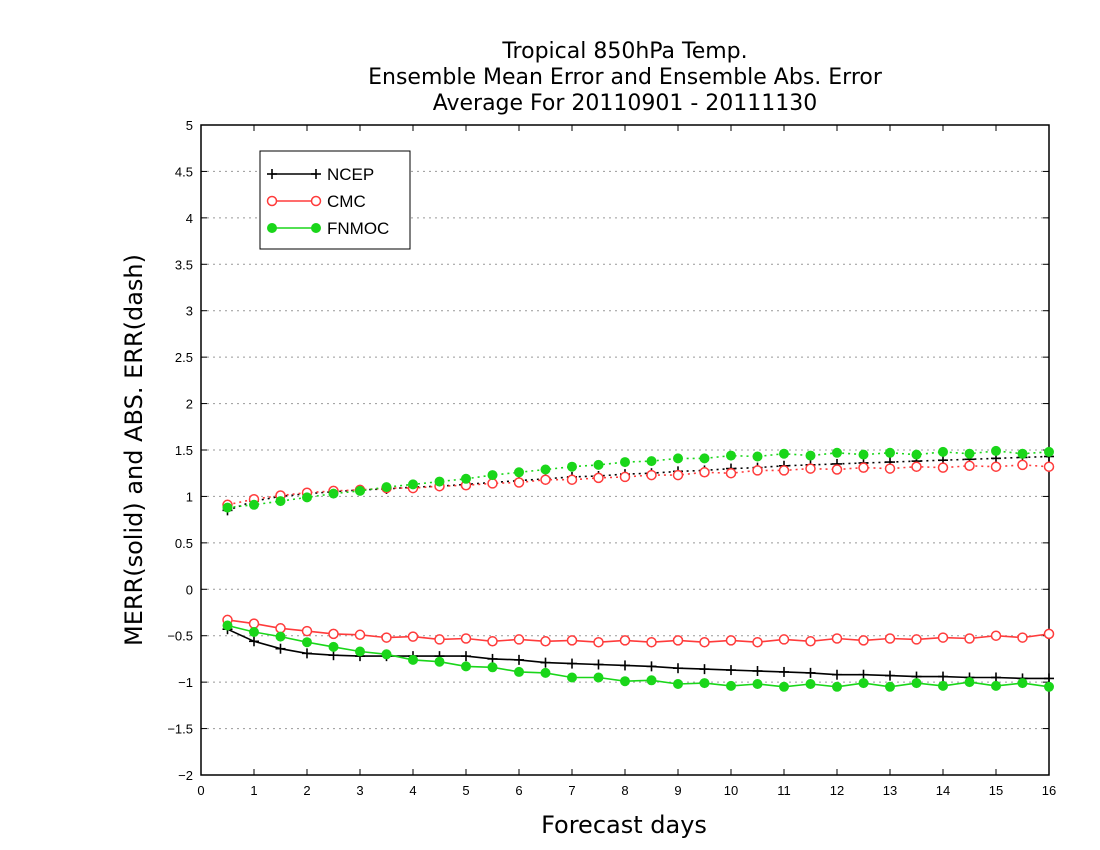  I want to click on x-tick-label-3: 3, so click(359, 790).